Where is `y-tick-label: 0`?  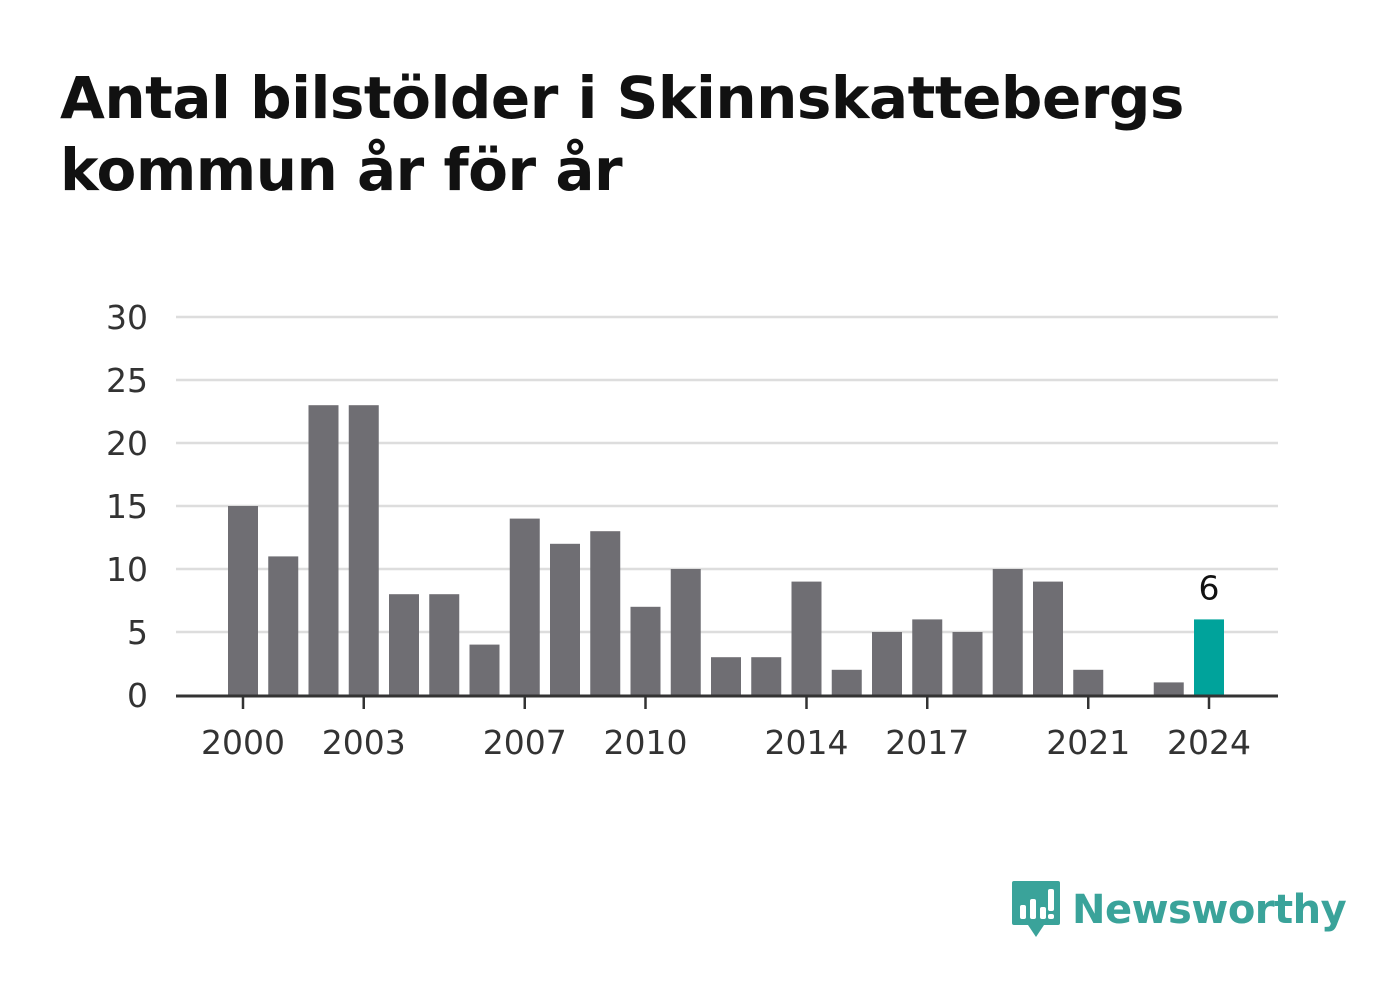
y-tick-label: 0 is located at coordinates (137, 695).